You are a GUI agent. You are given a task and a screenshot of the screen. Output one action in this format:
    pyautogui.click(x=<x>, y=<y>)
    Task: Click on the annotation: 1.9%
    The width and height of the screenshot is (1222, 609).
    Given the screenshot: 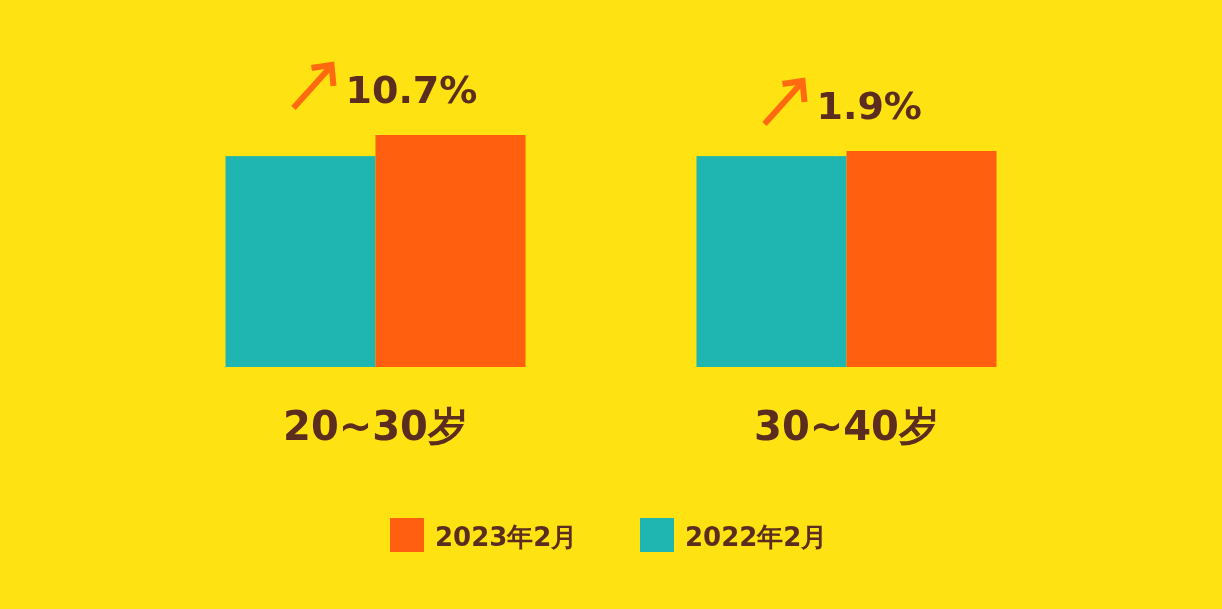 What is the action you would take?
    pyautogui.click(x=869, y=106)
    